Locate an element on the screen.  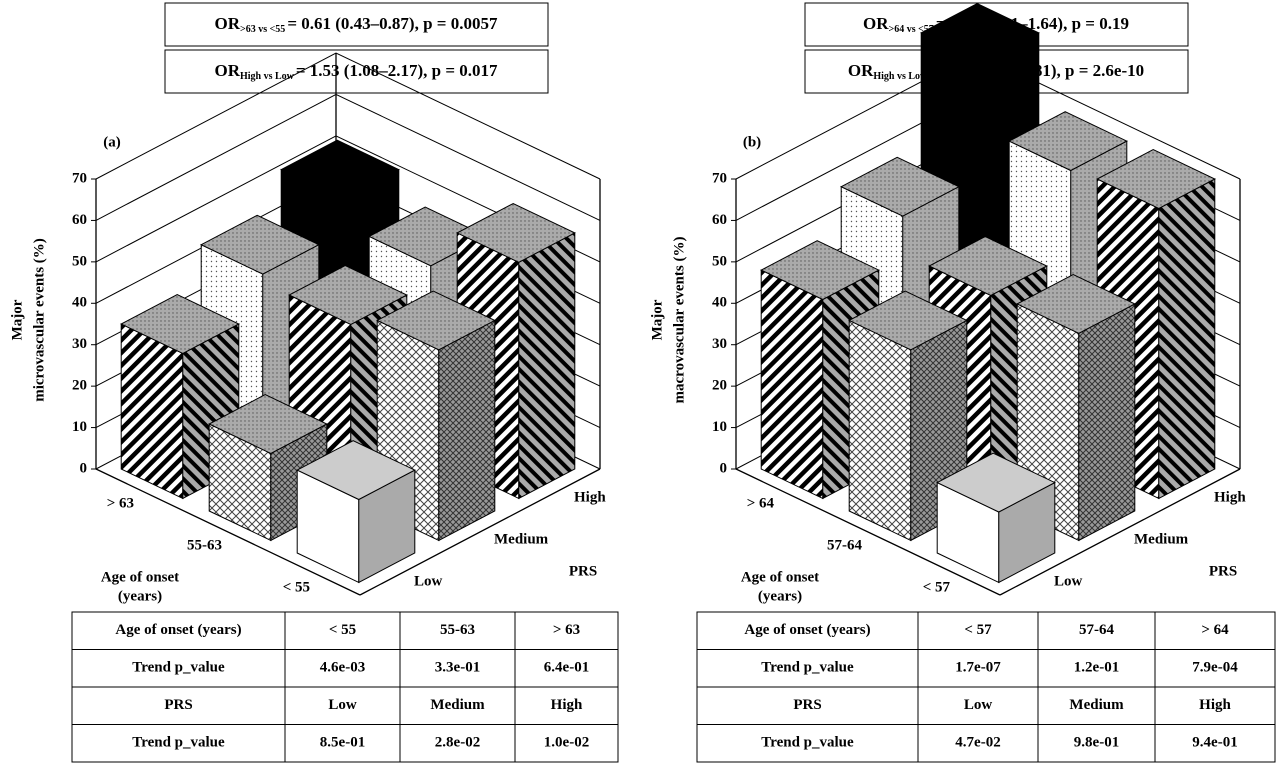
table-text: > 63 is located at coordinates (566, 630).